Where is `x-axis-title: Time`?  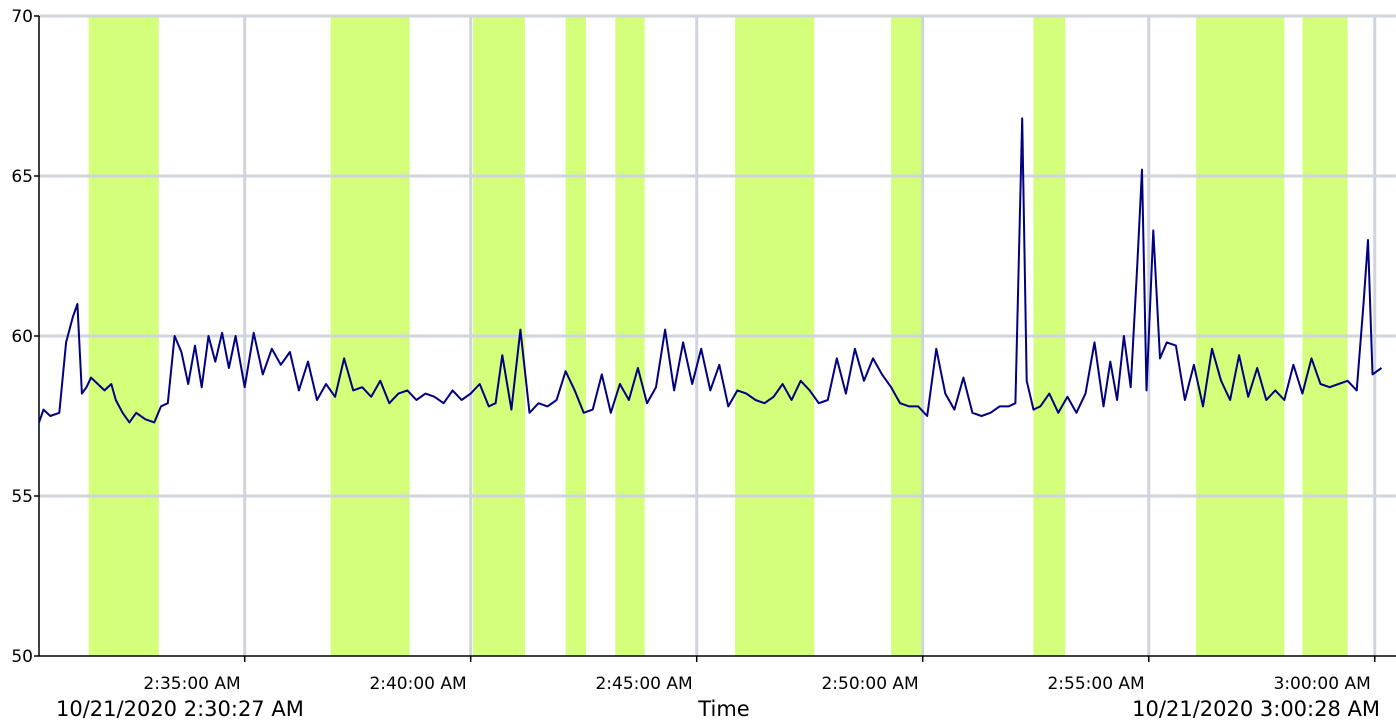 x-axis-title: Time is located at coordinates (723, 708).